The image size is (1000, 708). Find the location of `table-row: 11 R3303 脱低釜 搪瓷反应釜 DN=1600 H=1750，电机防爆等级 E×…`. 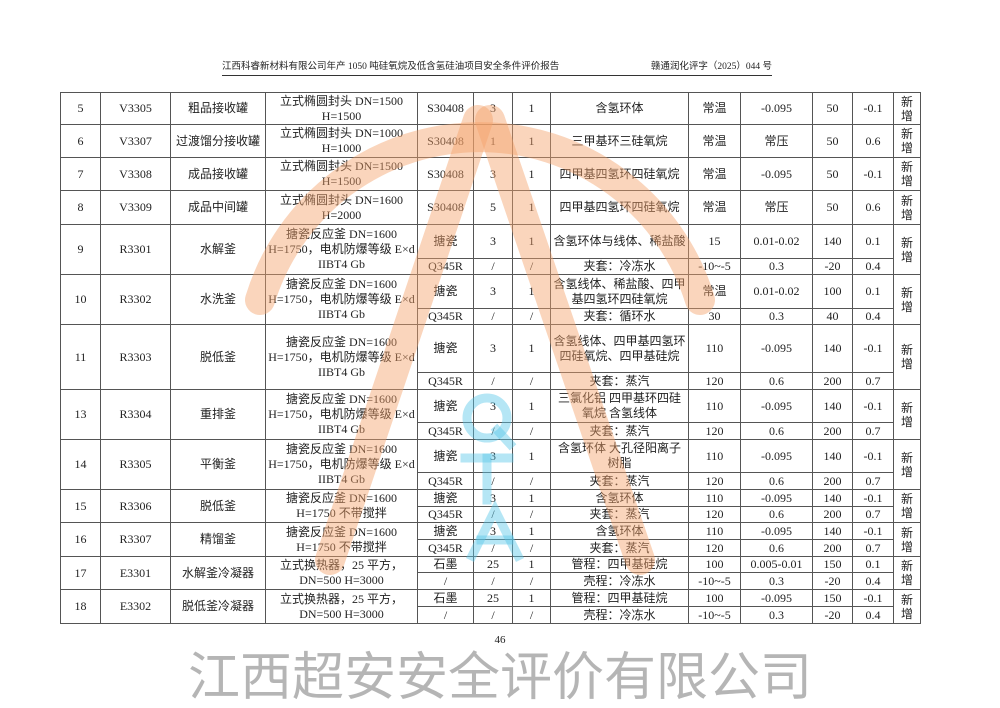

table-row: 11 R3303 脱低釜 搪瓷反应釜 DN=1600 H=1750，电机防爆等级 E×… is located at coordinates (490, 357).